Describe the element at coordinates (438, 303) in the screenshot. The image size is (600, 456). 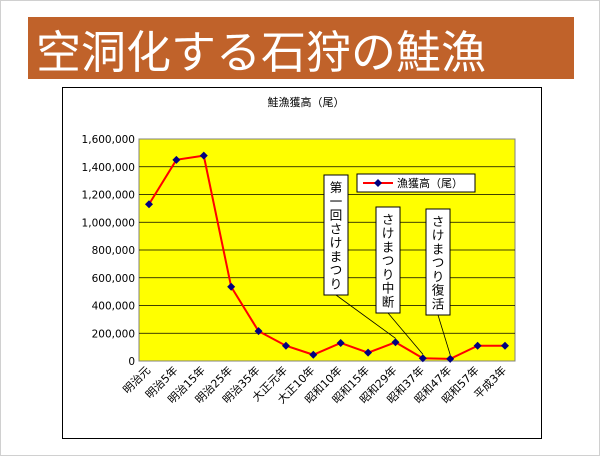
I see `annotation-char: 活` at that location.